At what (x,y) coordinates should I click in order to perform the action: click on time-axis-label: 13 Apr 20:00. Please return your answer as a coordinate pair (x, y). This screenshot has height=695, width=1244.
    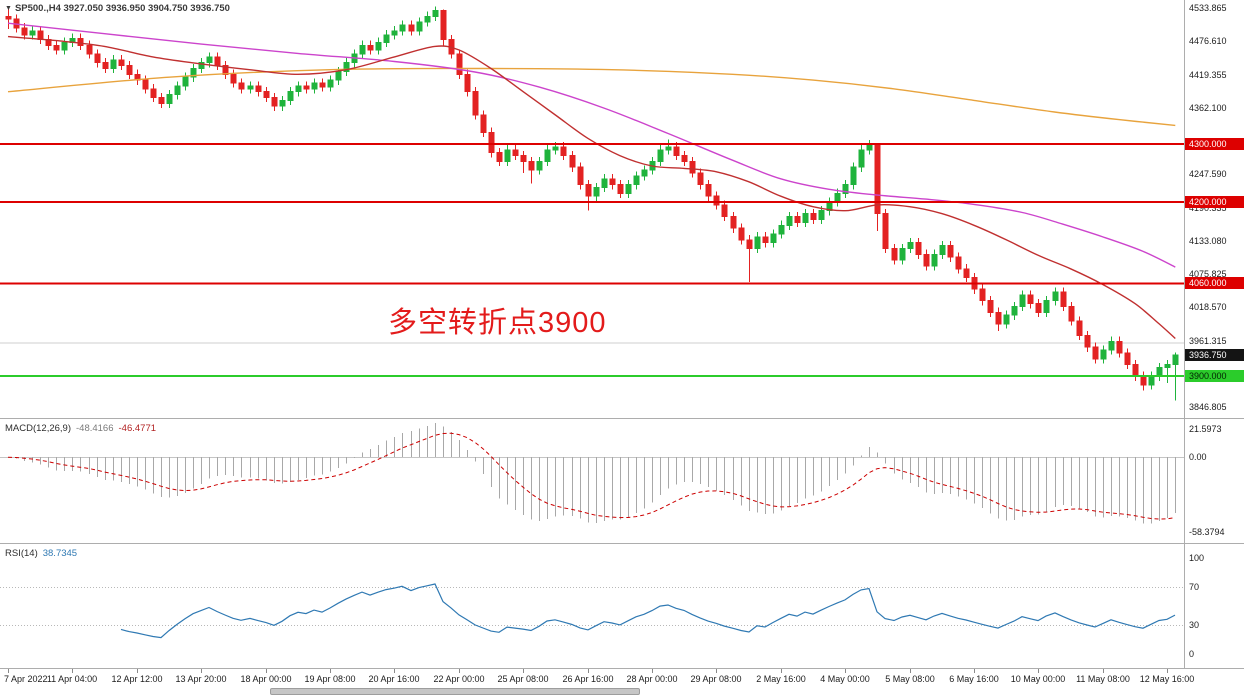
    Looking at the image, I should click on (201, 679).